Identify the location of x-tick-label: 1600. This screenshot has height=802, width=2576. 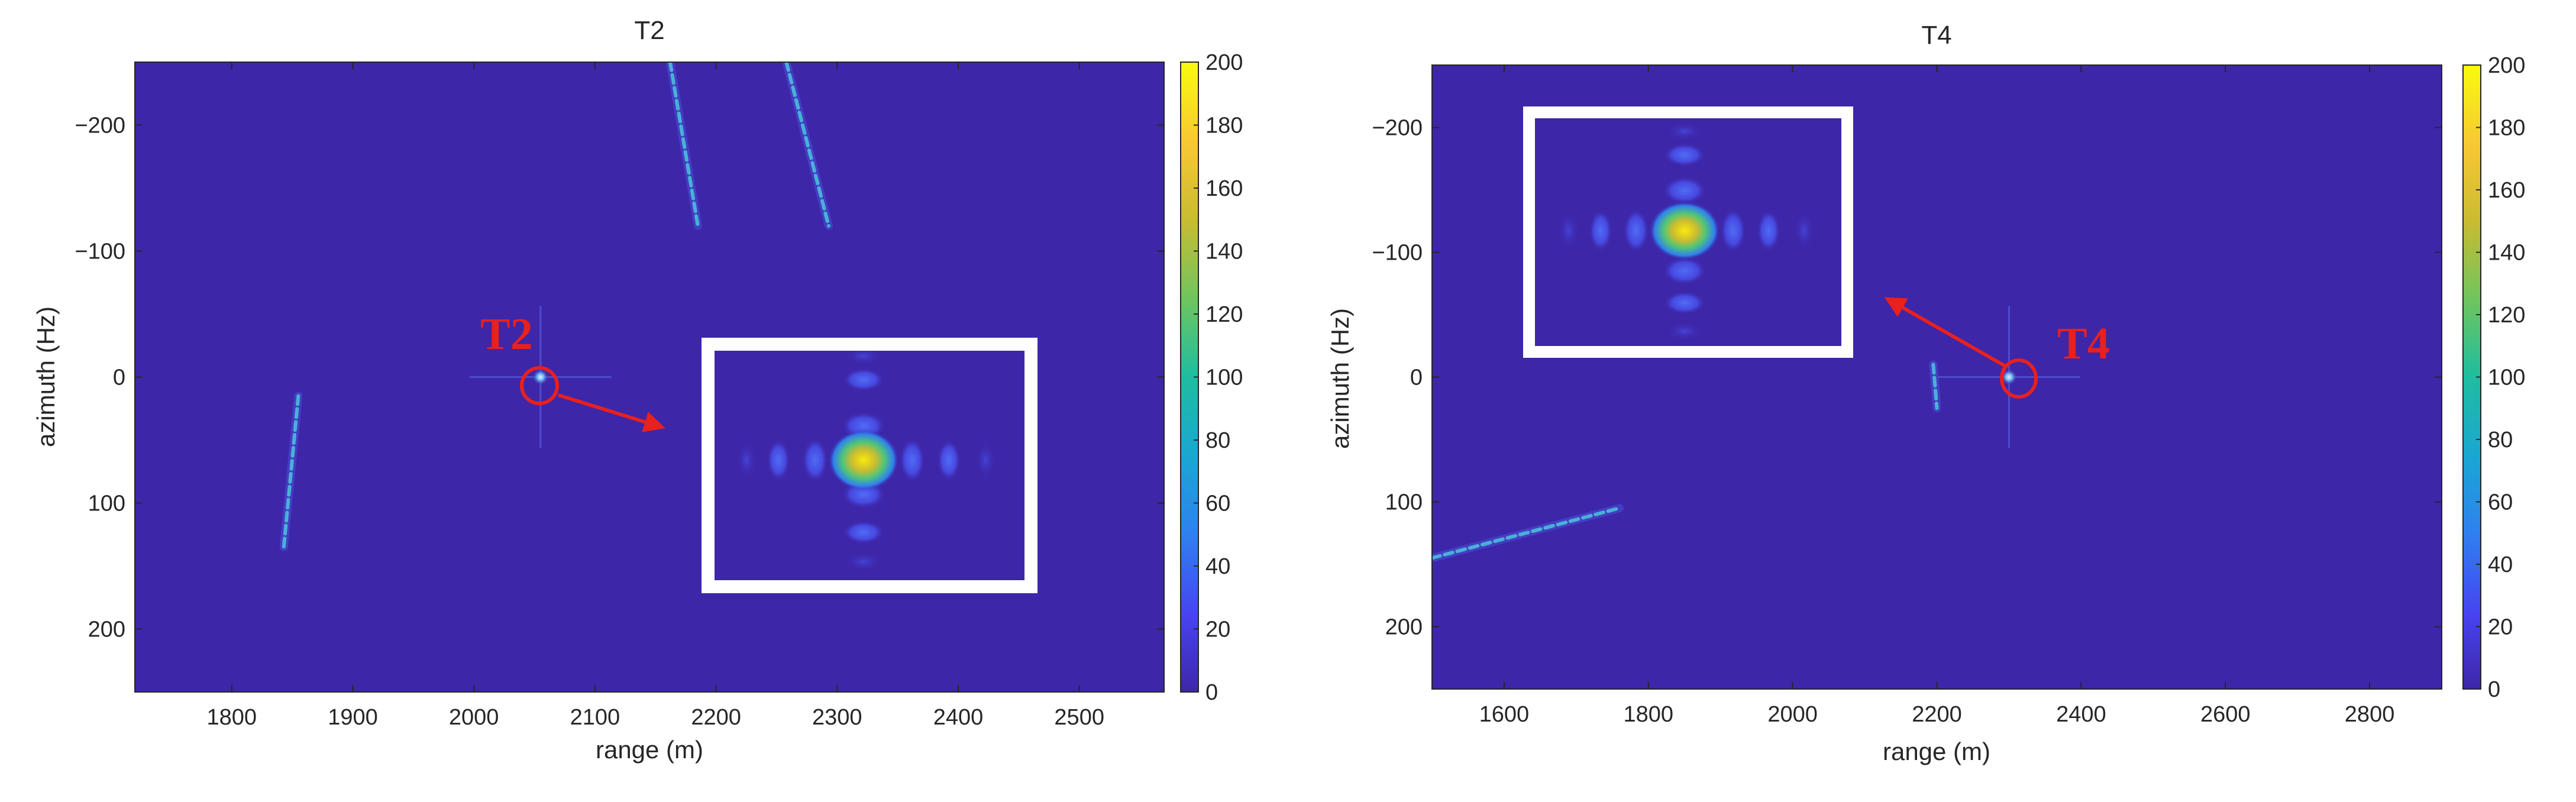
(1504, 714).